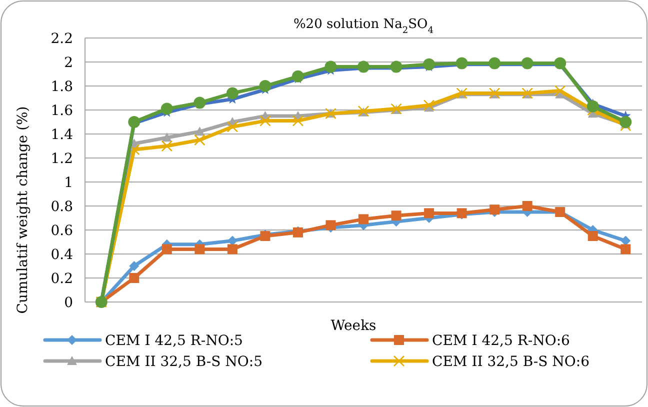 The height and width of the screenshot is (407, 648). I want to click on y-tick-label: 1.4, so click(62, 134).